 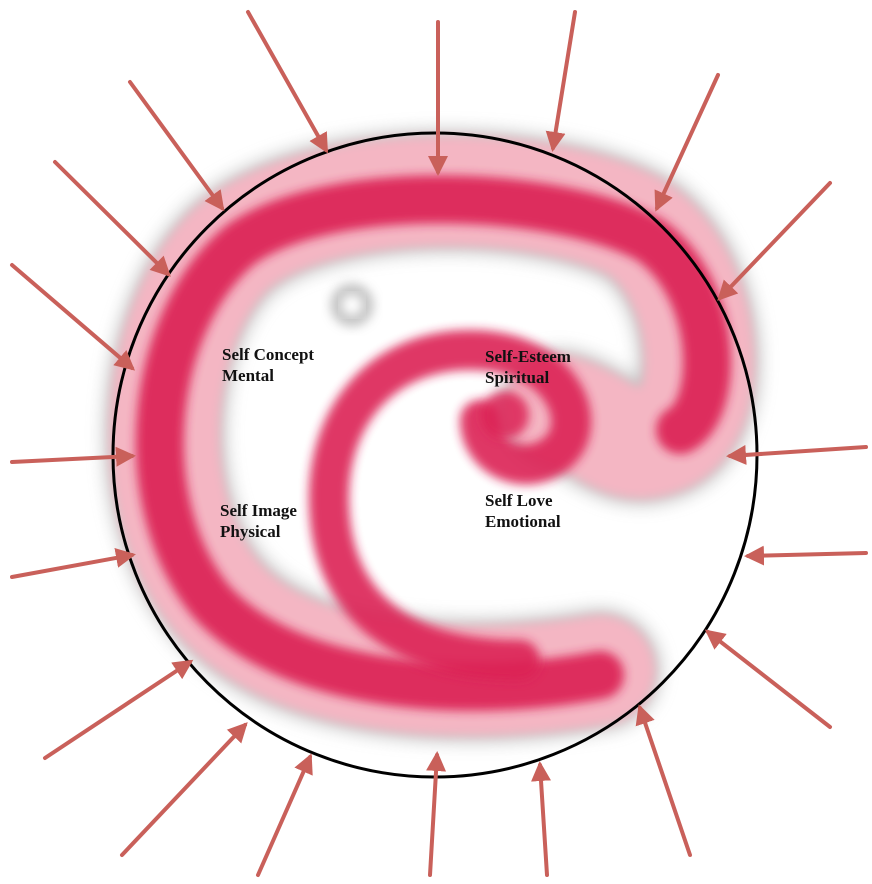 I want to click on label-self-concept-sub: Mental, so click(x=248, y=375).